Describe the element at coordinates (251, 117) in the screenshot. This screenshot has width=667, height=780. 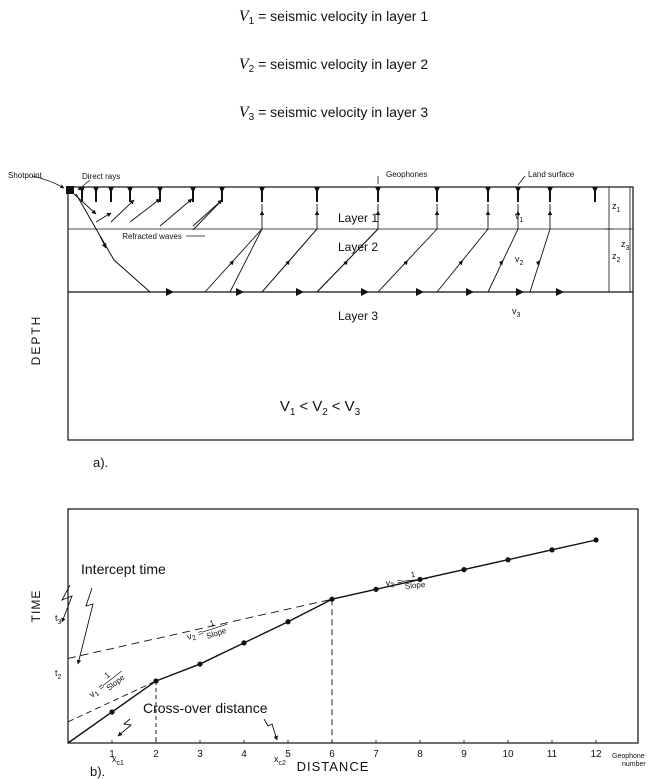
I see `legend-v3-sub: 3` at that location.